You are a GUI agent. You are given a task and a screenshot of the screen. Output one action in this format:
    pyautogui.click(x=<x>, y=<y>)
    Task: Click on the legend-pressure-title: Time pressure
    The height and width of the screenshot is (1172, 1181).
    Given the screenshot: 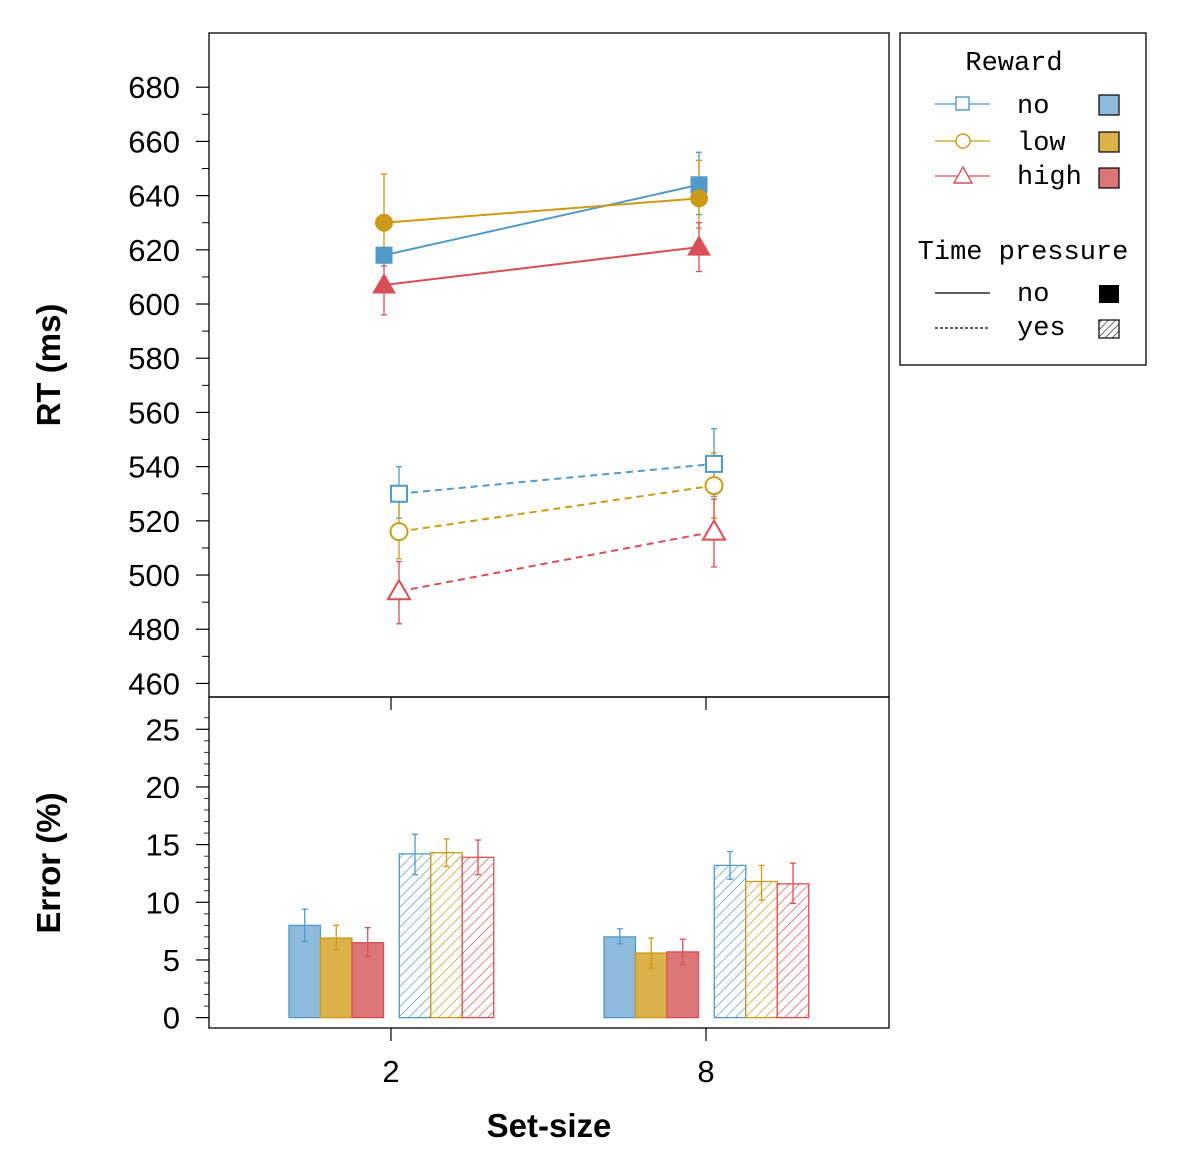 What is the action you would take?
    pyautogui.click(x=1023, y=253)
    